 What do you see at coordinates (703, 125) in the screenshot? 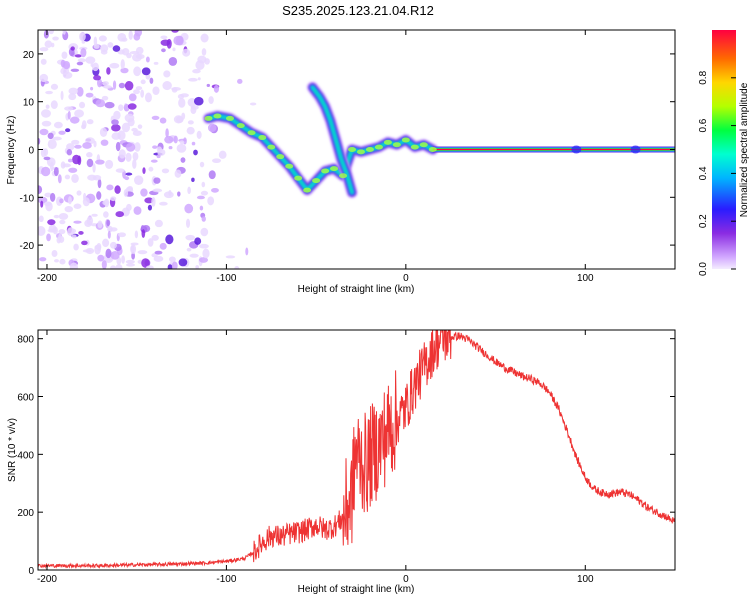
I see `colorbar-tick-label: 0.6` at bounding box center [703, 125].